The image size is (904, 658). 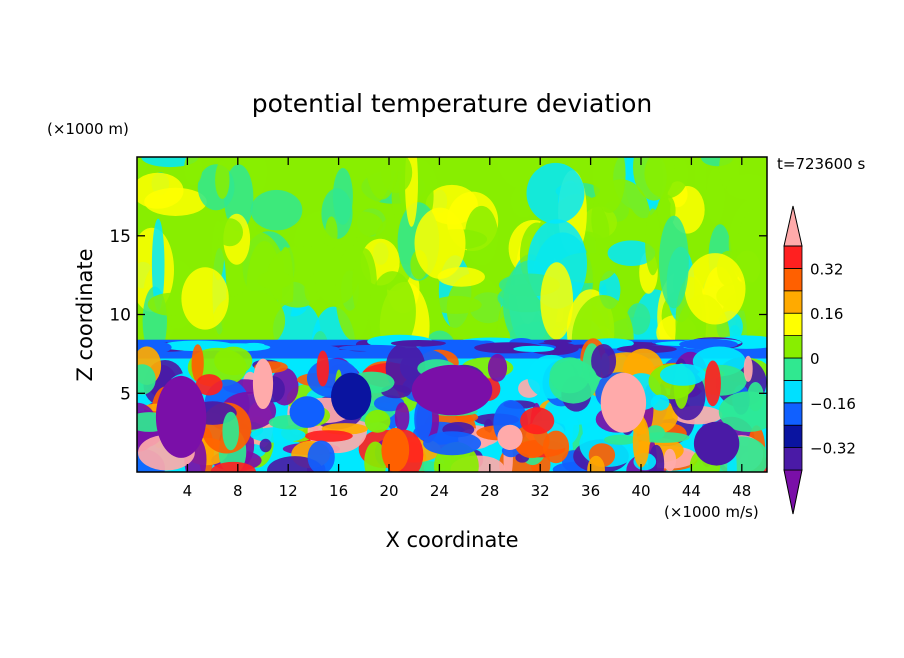 I want to click on x-unit-label: (×1000 m/s), so click(x=711, y=512).